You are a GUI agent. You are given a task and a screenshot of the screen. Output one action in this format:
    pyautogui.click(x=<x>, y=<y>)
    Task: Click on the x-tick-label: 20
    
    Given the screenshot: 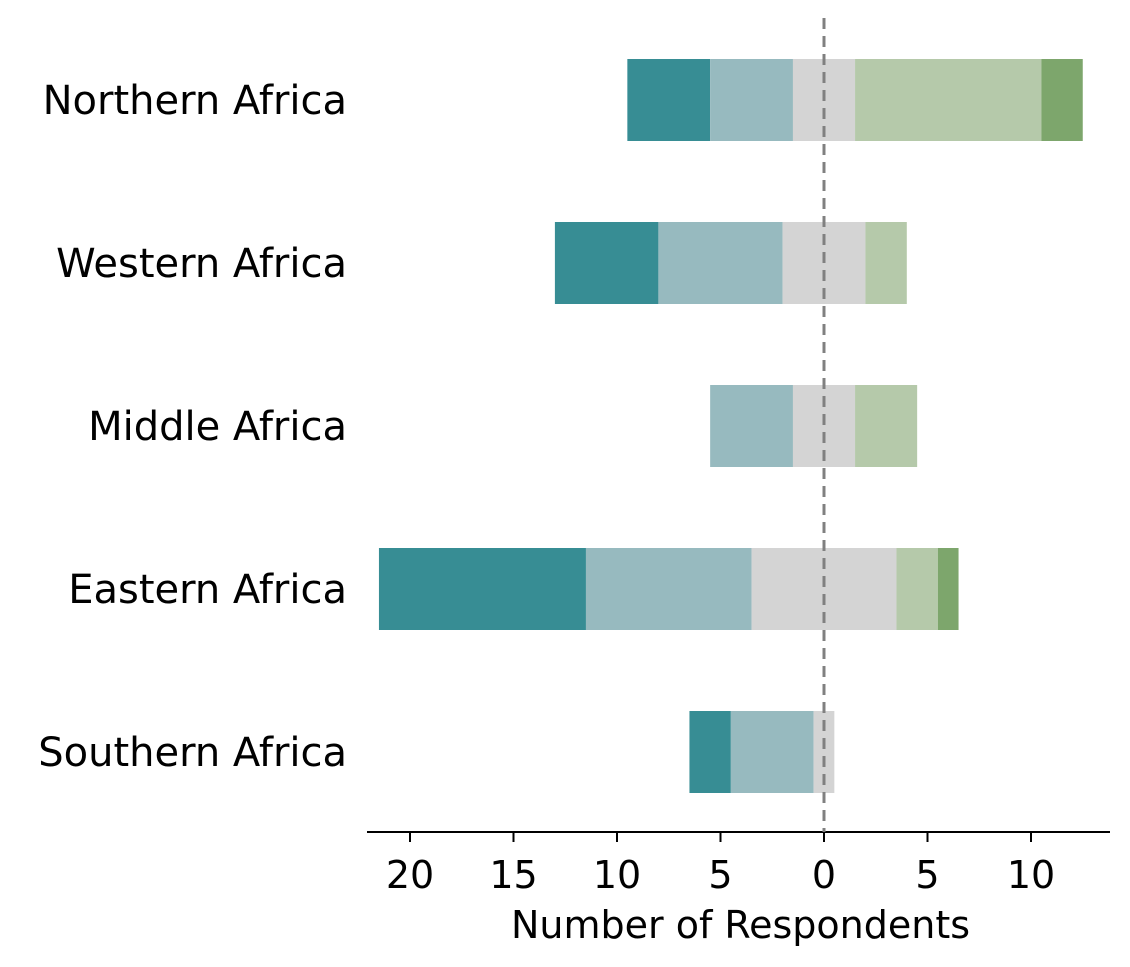 What is the action you would take?
    pyautogui.click(x=410, y=875)
    